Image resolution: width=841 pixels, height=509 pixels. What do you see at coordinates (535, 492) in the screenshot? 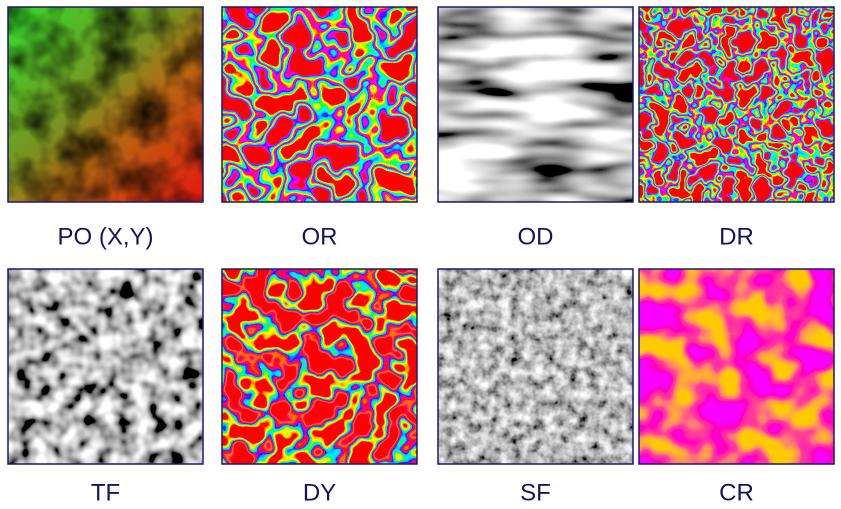
I see `panel-label: SF` at bounding box center [535, 492].